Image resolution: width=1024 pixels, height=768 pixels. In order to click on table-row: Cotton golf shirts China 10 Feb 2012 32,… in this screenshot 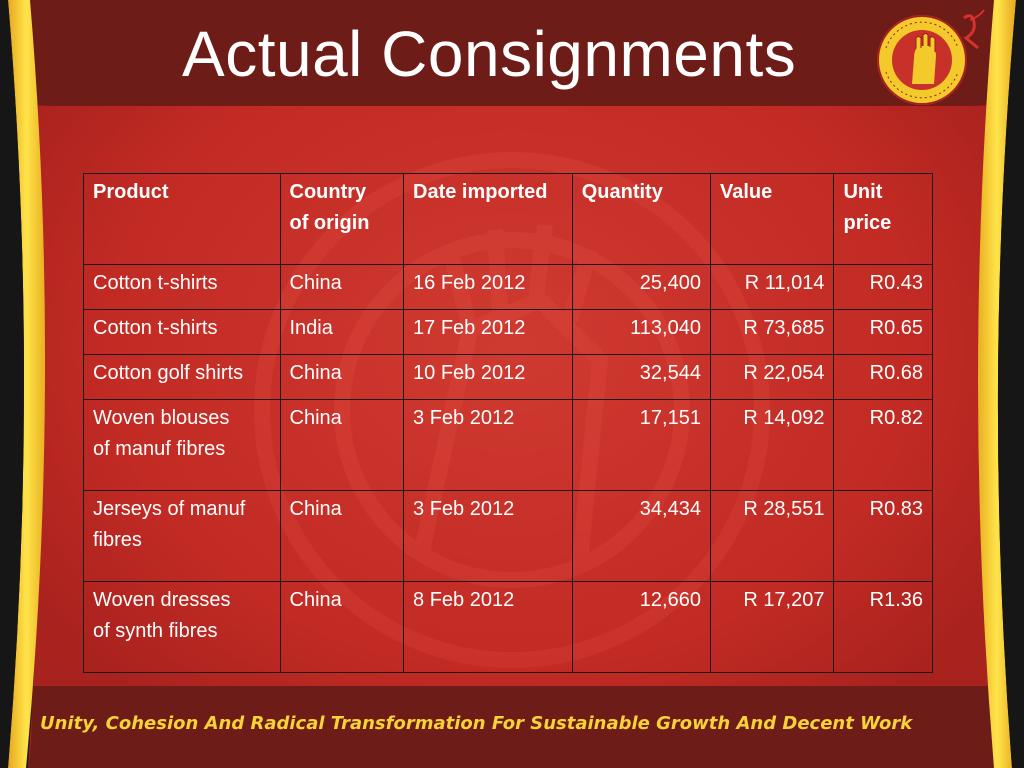, I will do `click(508, 377)`.